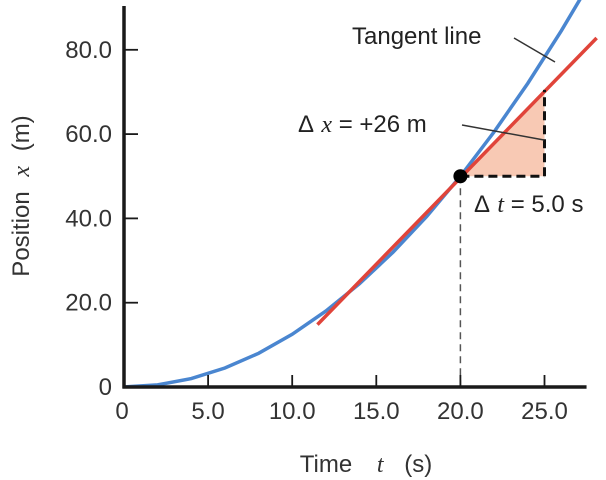  What do you see at coordinates (207, 411) in the screenshot?
I see `x-tick-label: 5.0` at bounding box center [207, 411].